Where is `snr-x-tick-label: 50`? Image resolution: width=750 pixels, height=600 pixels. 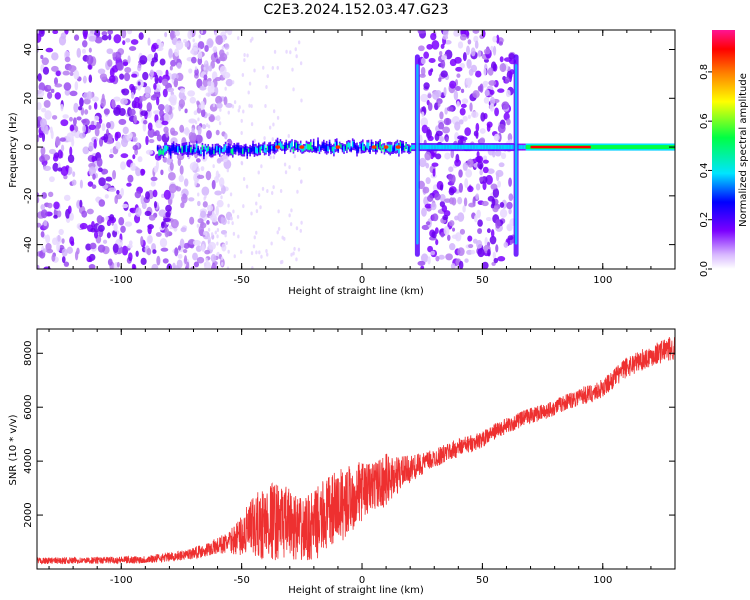
snr-x-tick-label: 50 is located at coordinates (482, 580).